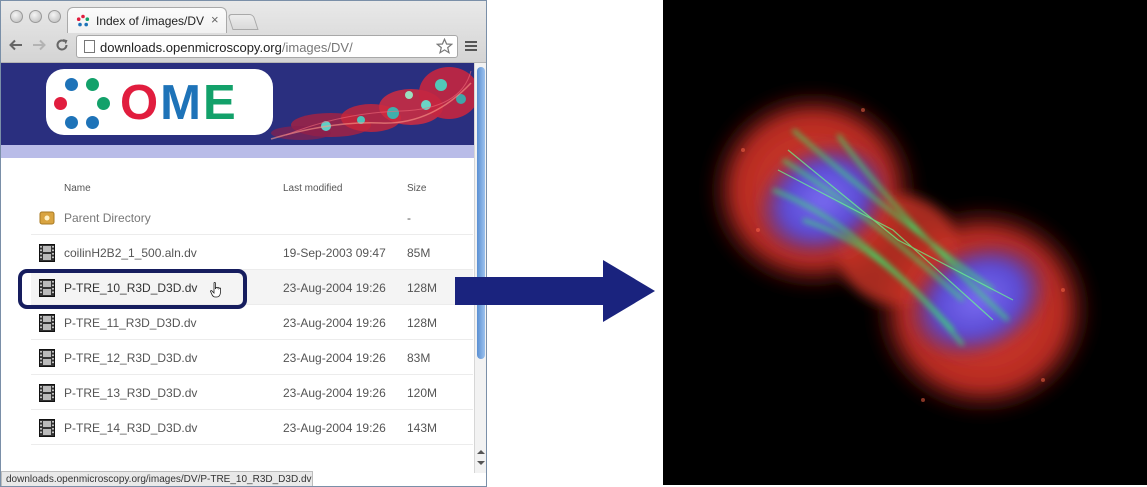 This screenshot has height=487, width=1147. I want to click on url-path: /images/DV/, so click(317, 47).